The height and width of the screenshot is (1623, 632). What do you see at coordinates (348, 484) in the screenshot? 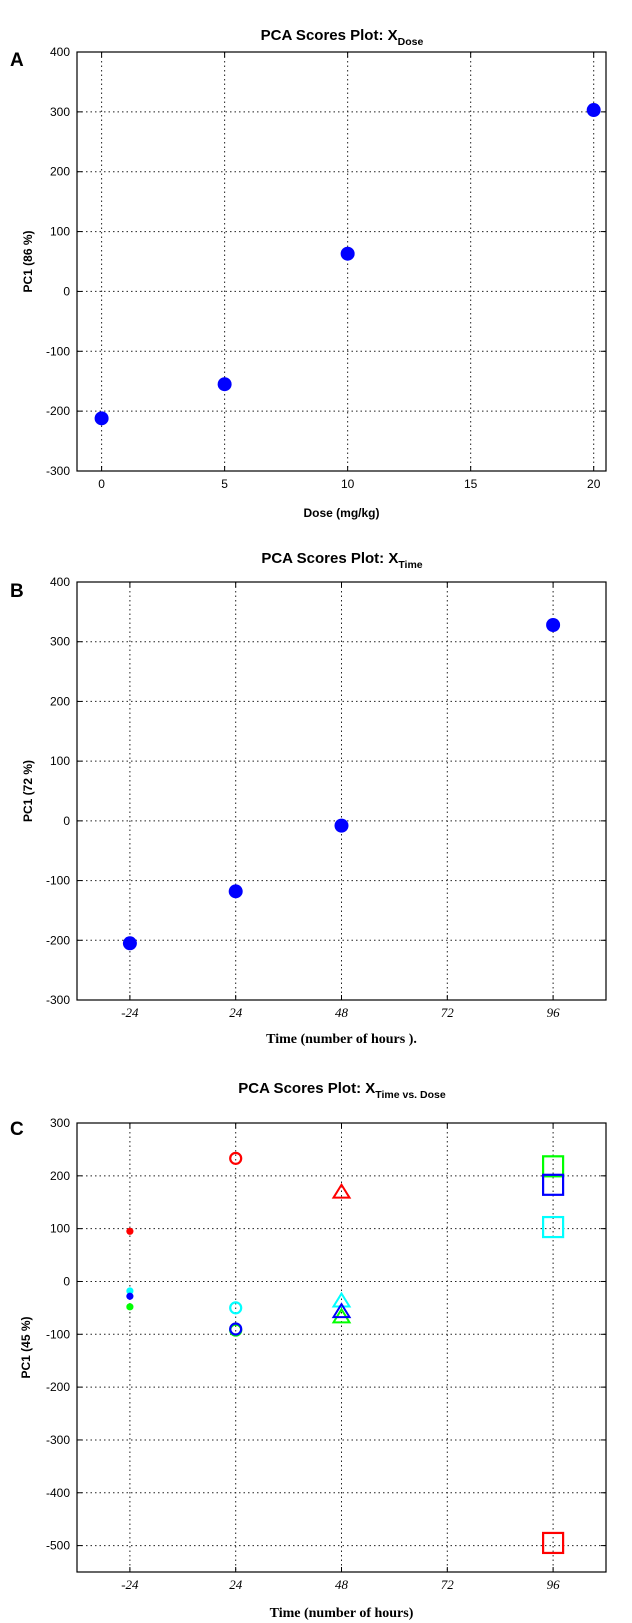
I see `x-tick-label: 10` at bounding box center [348, 484].